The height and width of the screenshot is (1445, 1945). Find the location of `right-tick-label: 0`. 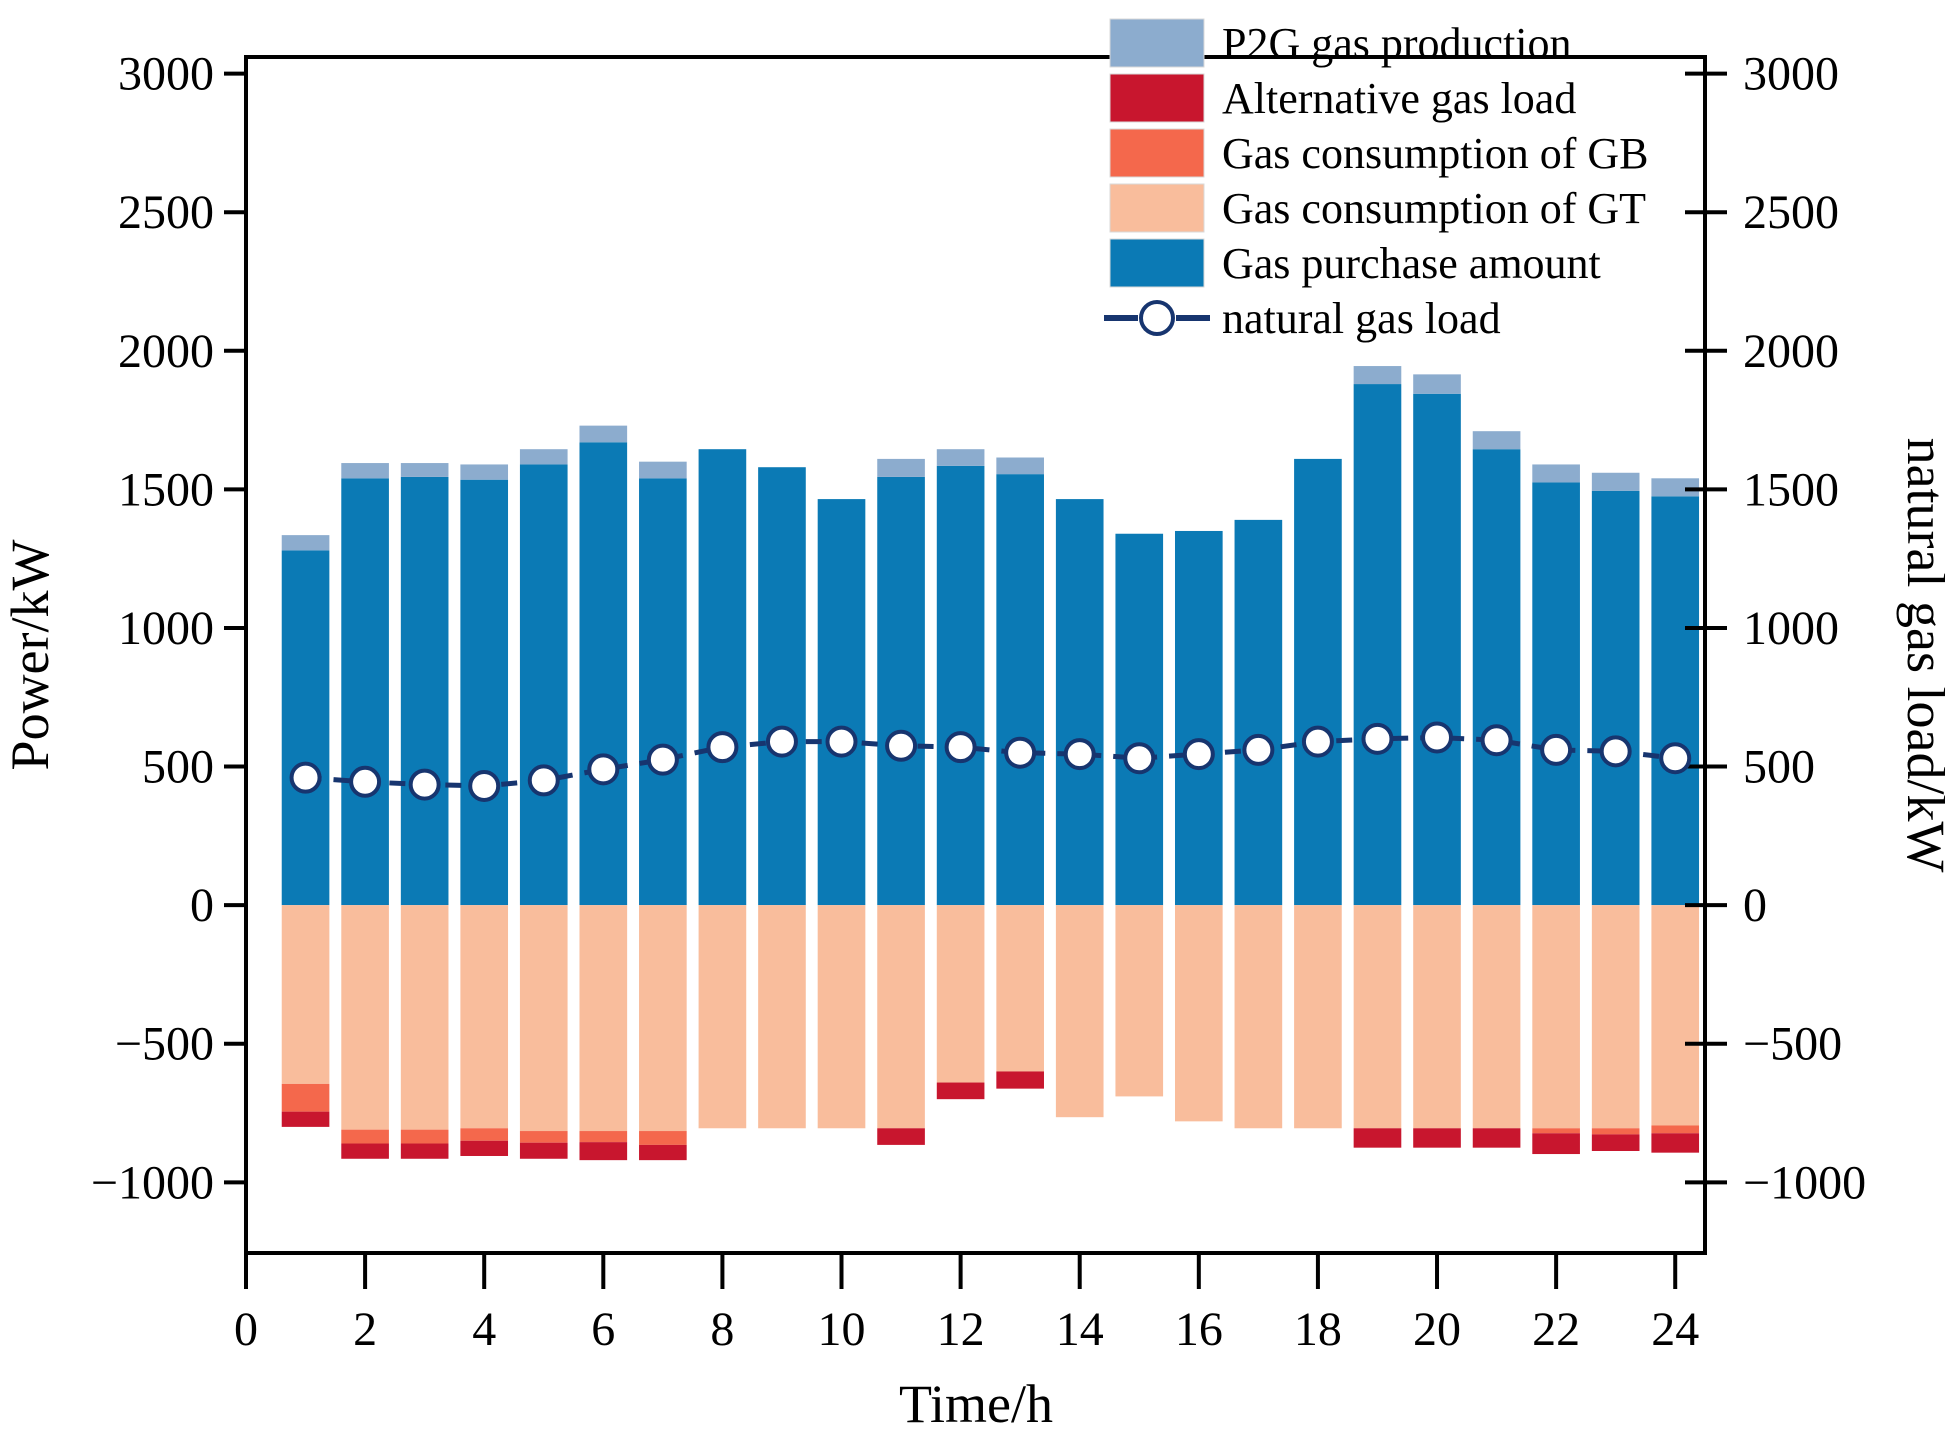

right-tick-label: 0 is located at coordinates (1755, 905).